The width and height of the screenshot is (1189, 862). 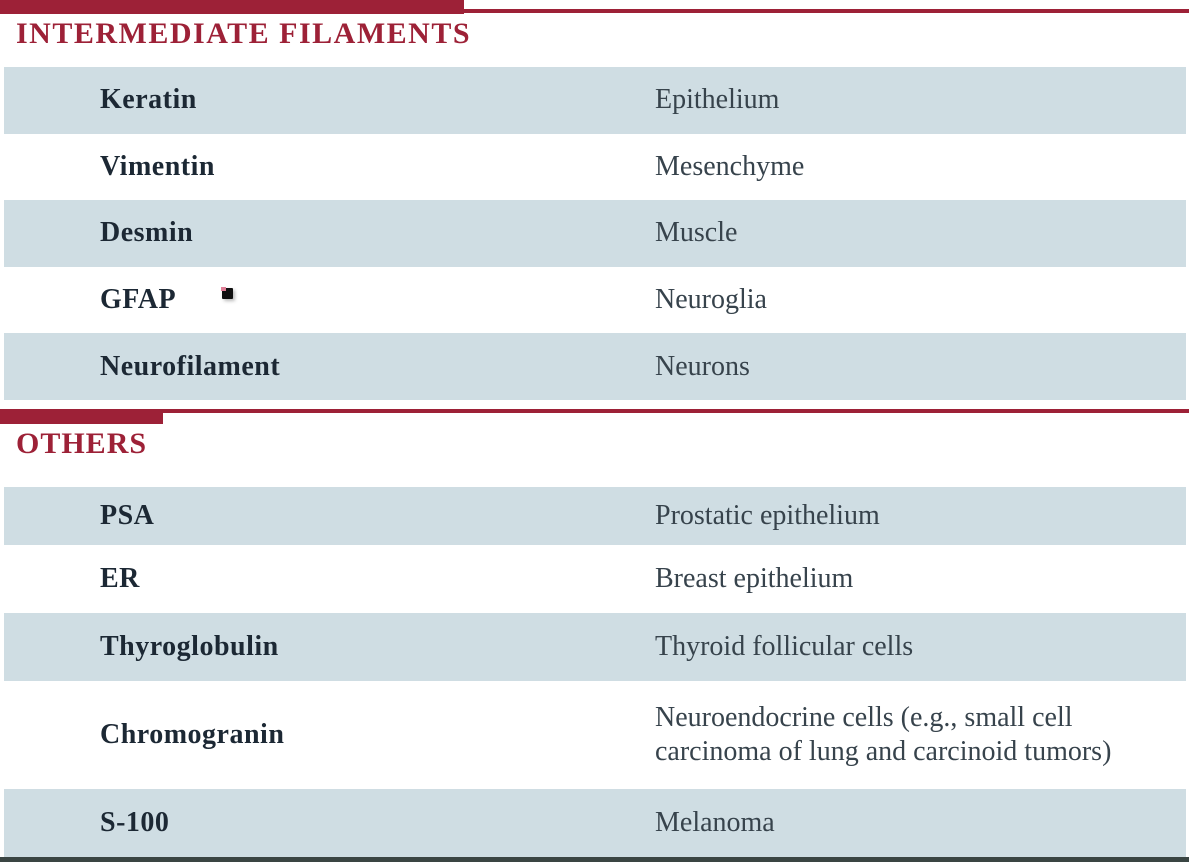 What do you see at coordinates (595, 516) in the screenshot?
I see `table-row: PSA Prostatic epithelium` at bounding box center [595, 516].